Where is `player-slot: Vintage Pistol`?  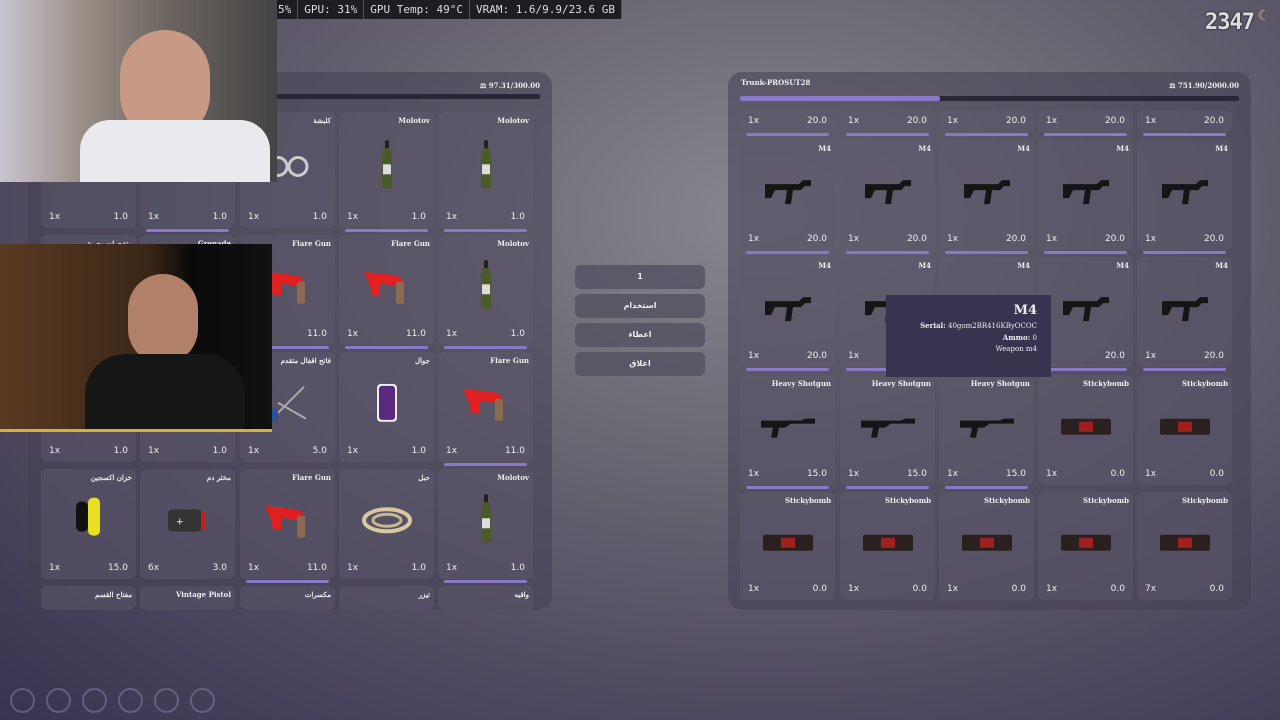
player-slot: Vintage Pistol is located at coordinates (187, 598).